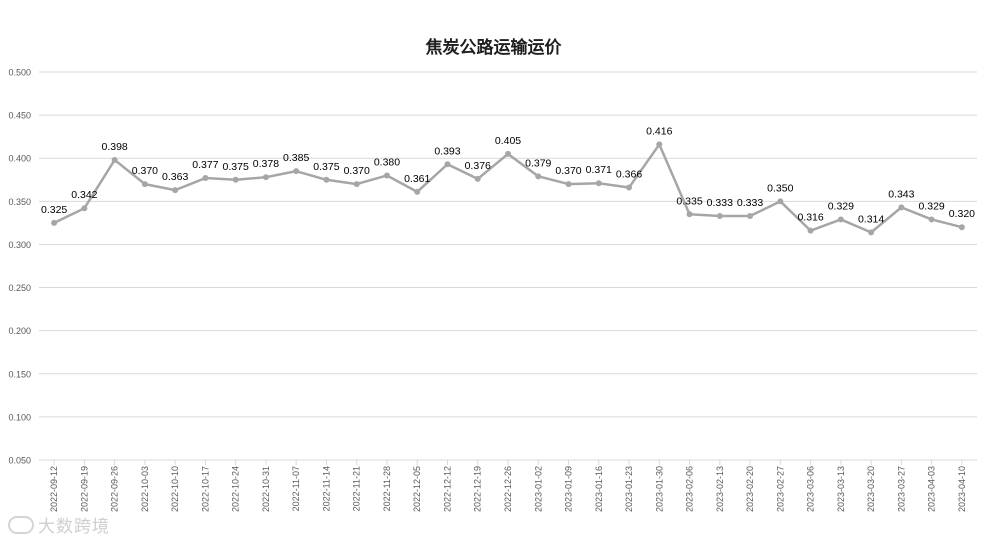  What do you see at coordinates (871, 219) in the screenshot?
I see `data-label: 0.314` at bounding box center [871, 219].